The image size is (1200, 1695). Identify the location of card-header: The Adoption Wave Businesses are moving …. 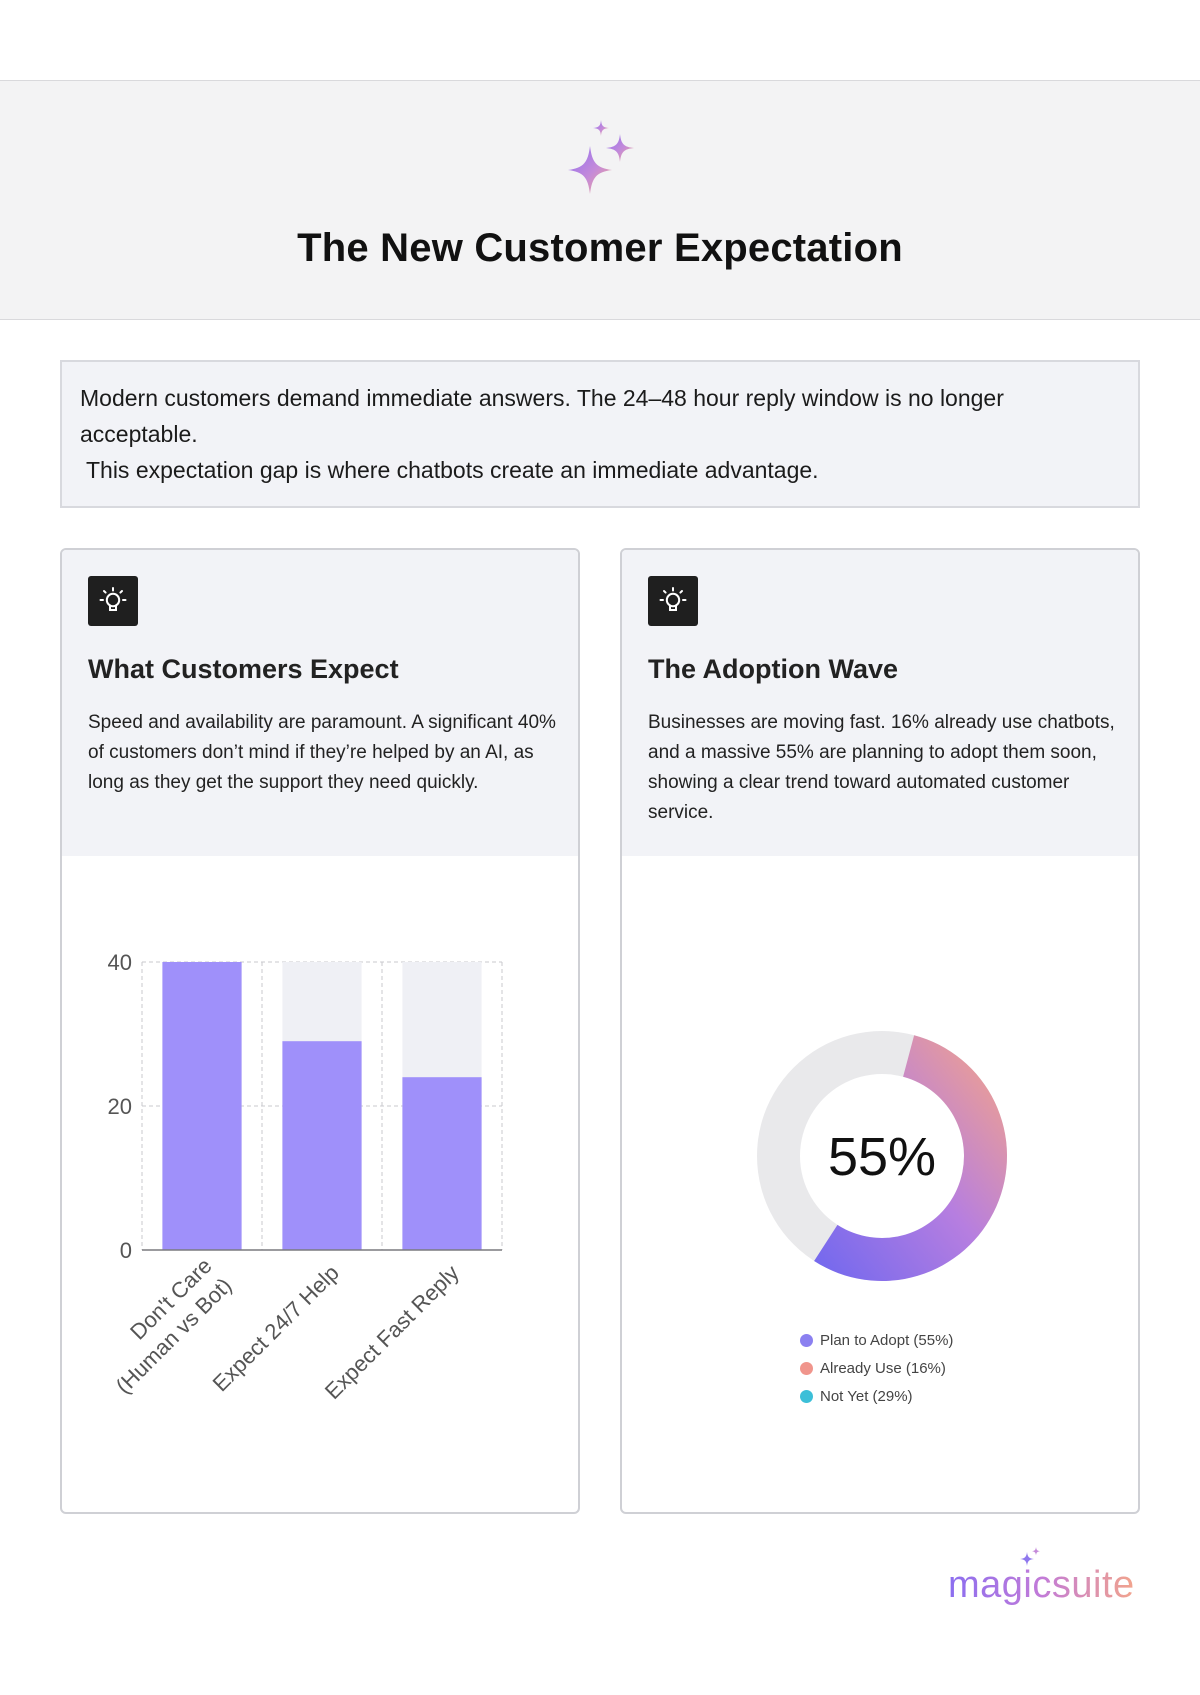
(880, 703).